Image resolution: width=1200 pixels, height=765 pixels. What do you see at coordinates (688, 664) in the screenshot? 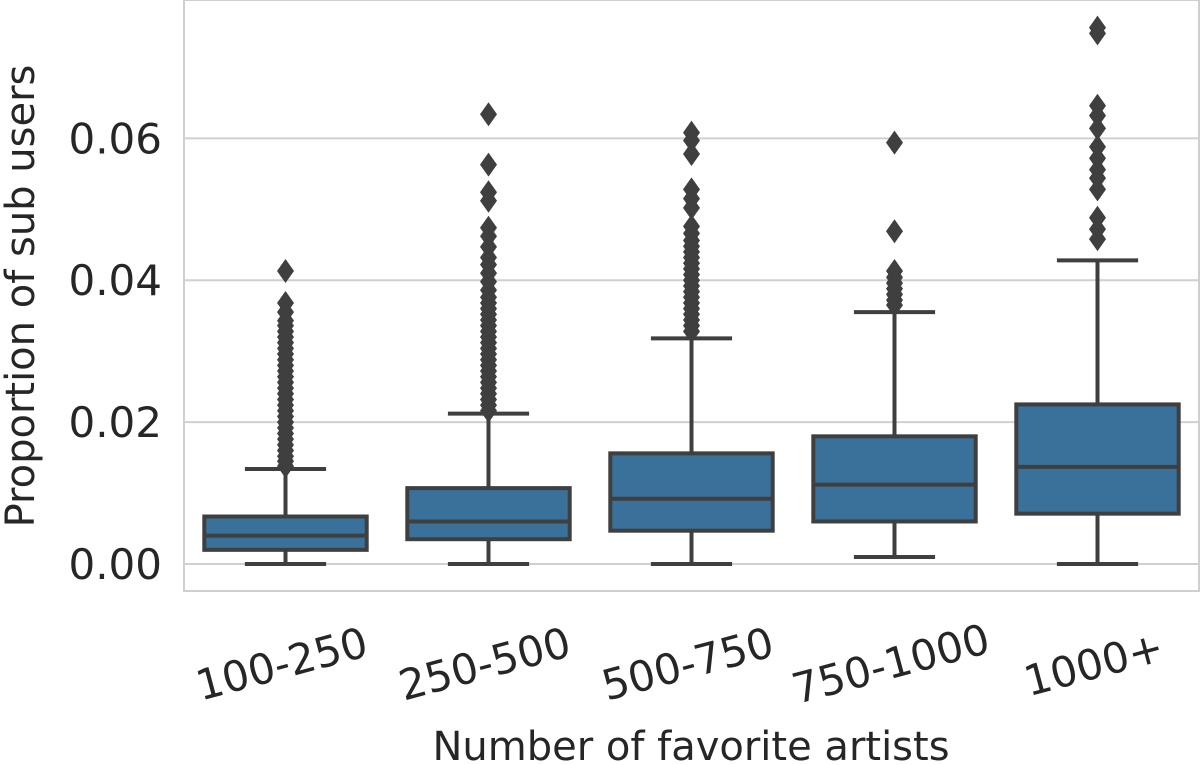
I see `x-tick-label: 500-750` at bounding box center [688, 664].